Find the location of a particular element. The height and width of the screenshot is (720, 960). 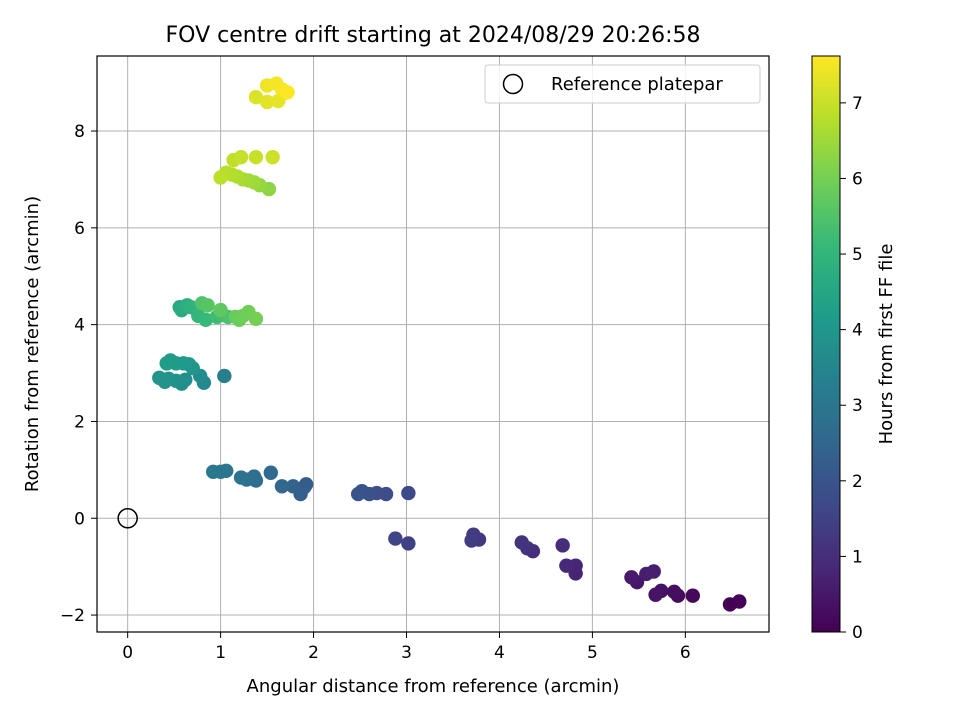

colorbar-tick-label: 4 is located at coordinates (857, 331).